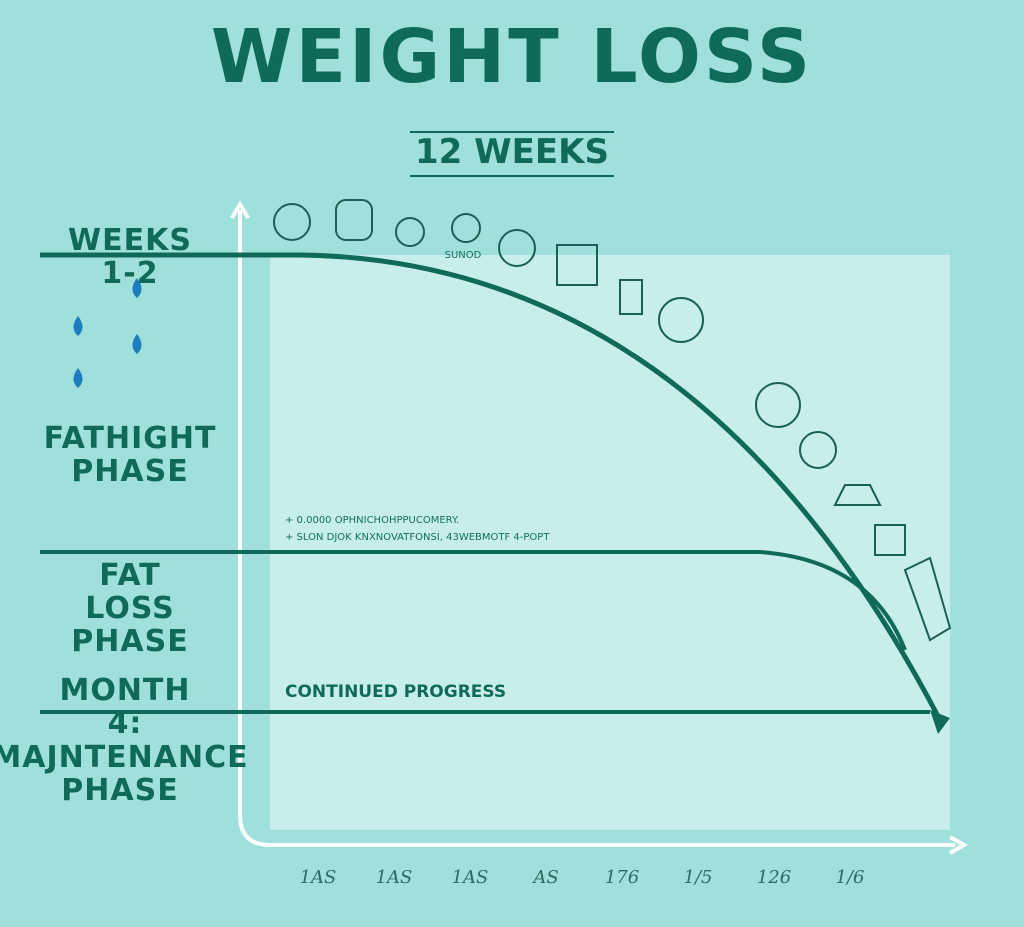 The image size is (1024, 927). I want to click on arrow-tip, so click(940, 722).